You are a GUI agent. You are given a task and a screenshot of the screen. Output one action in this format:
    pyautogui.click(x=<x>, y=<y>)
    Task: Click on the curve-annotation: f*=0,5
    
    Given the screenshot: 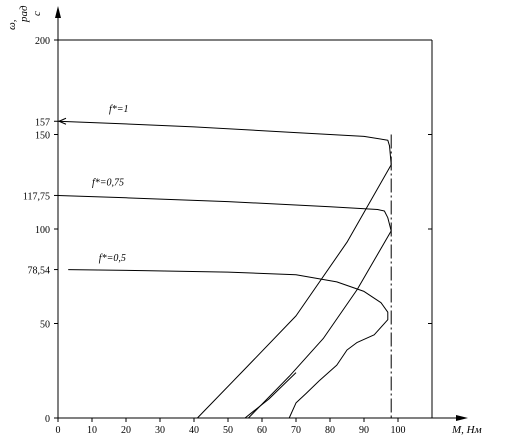 What is the action you would take?
    pyautogui.click(x=112, y=258)
    